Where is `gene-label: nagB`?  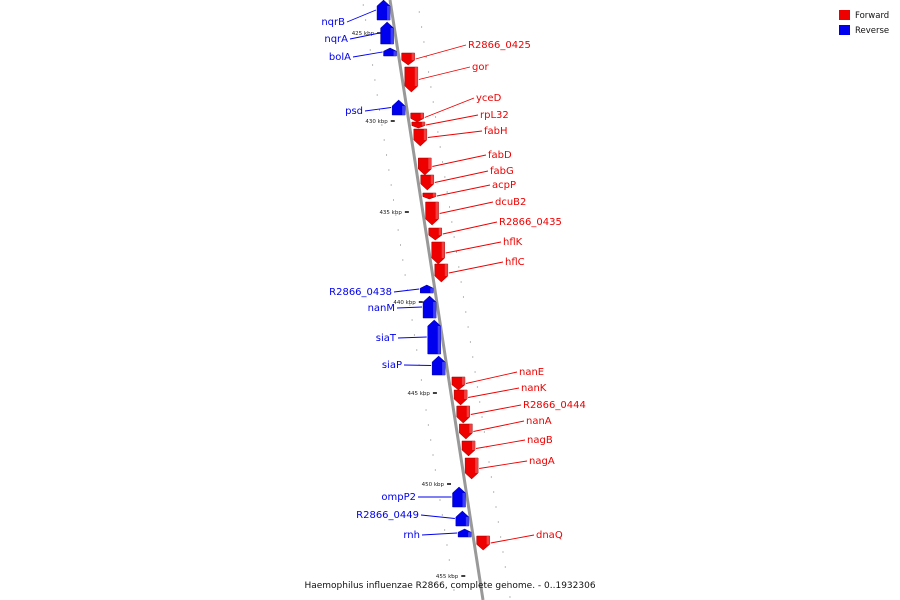
gene-label: nagB is located at coordinates (540, 440).